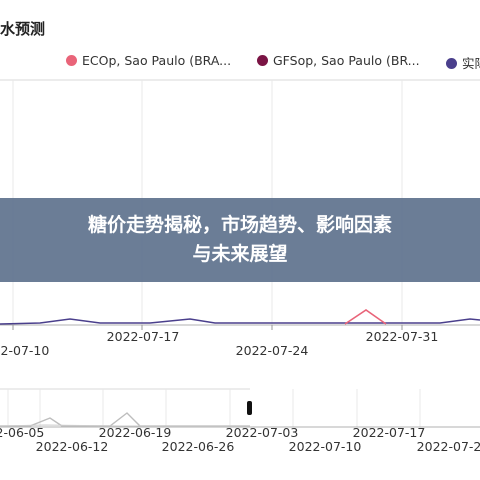  Describe the element at coordinates (262, 432) in the screenshot. I see `x-tick-label: 2022-07-03` at that location.